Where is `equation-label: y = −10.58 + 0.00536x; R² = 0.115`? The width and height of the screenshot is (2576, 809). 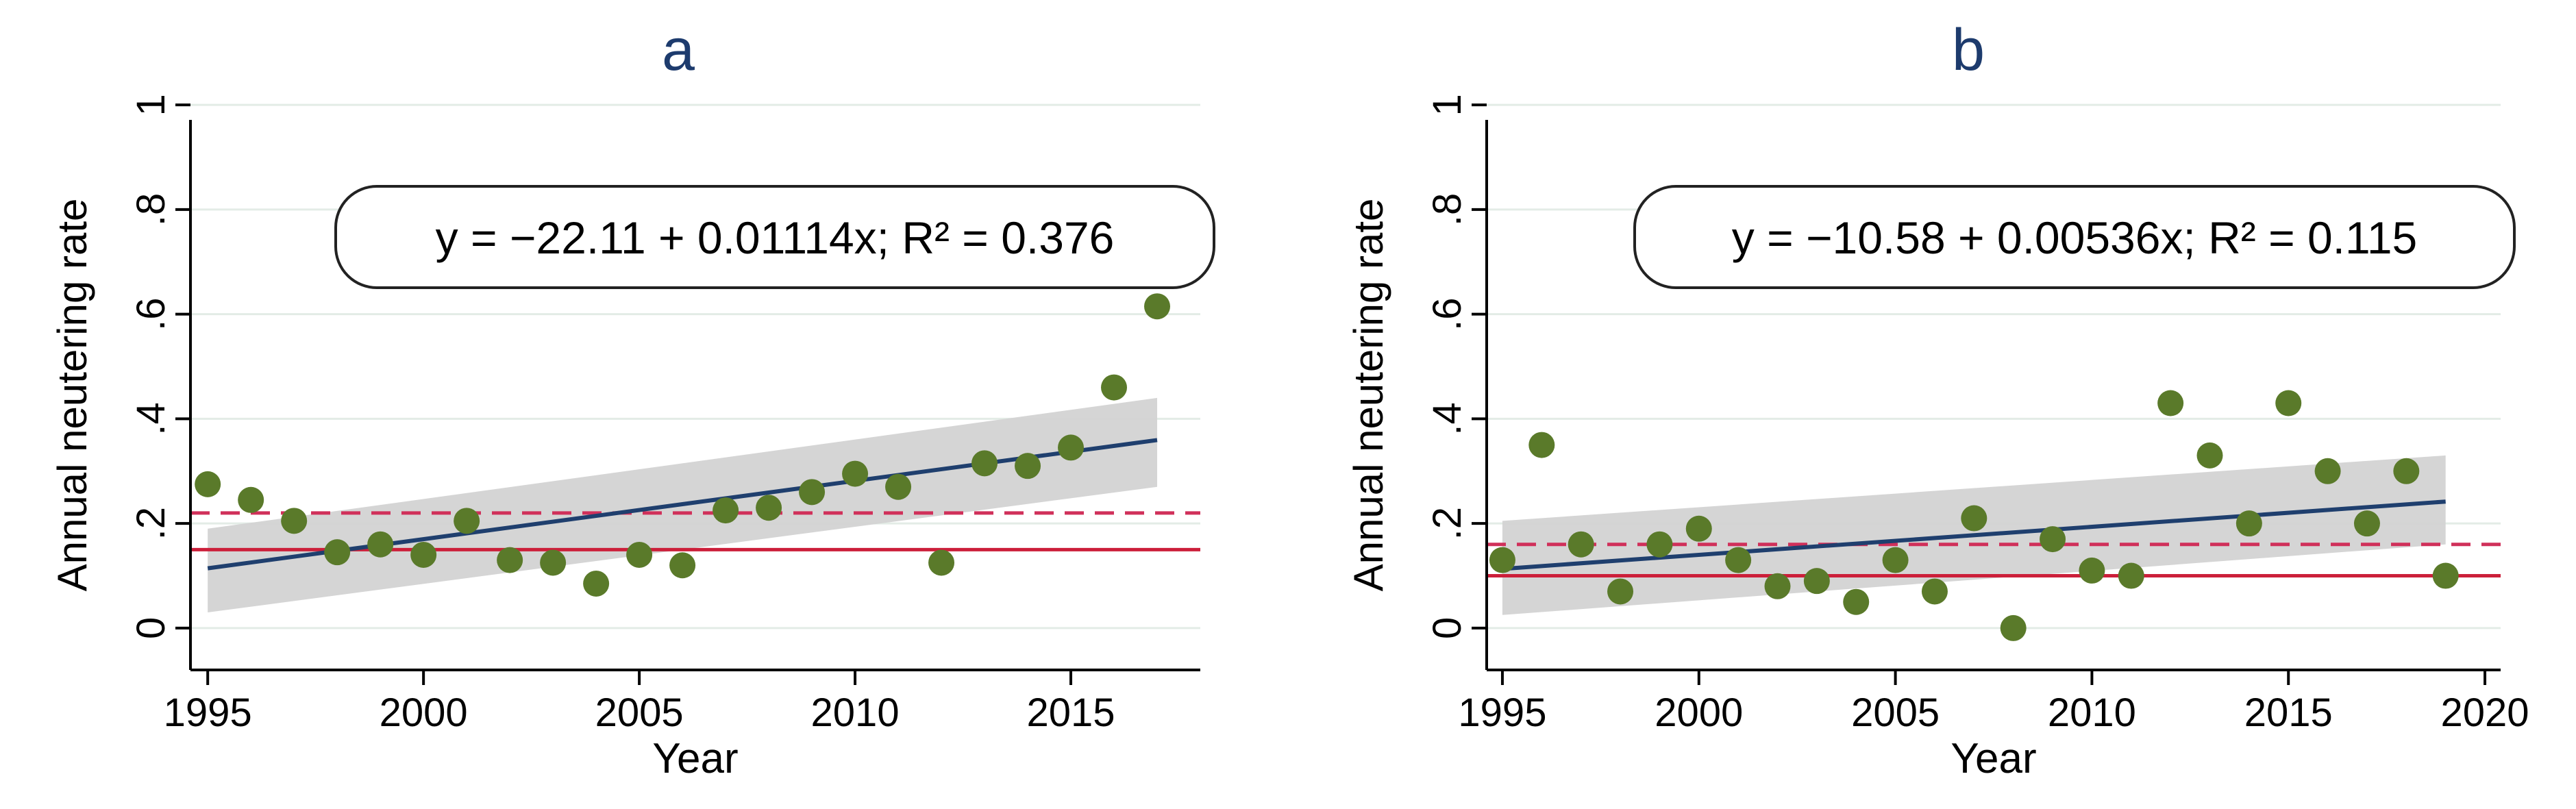
equation-label: y = −10.58 + 0.00536x; R² = 0.115 is located at coordinates (2075, 237).